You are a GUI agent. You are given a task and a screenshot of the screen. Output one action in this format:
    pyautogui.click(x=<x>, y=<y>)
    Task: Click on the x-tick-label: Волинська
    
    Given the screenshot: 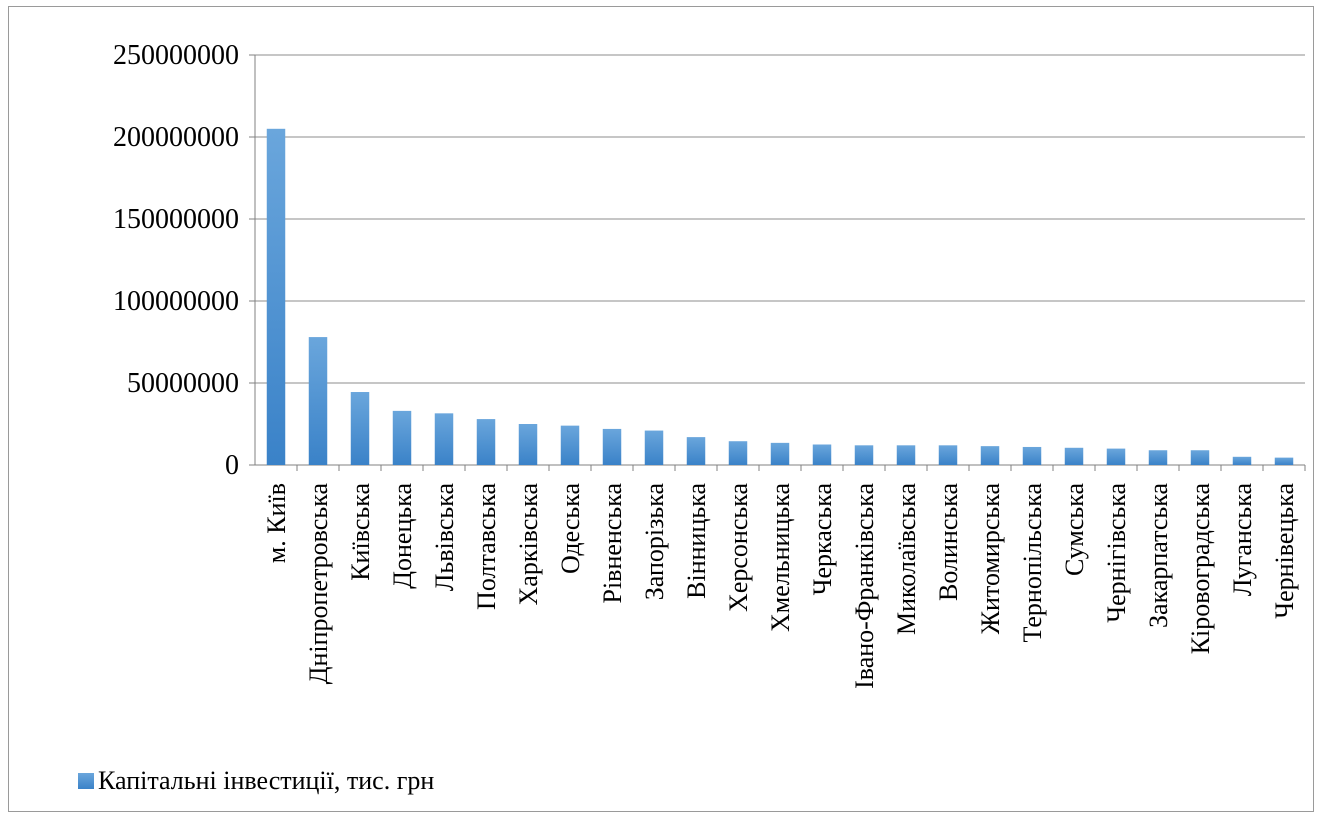 What is the action you would take?
    pyautogui.click(x=948, y=542)
    